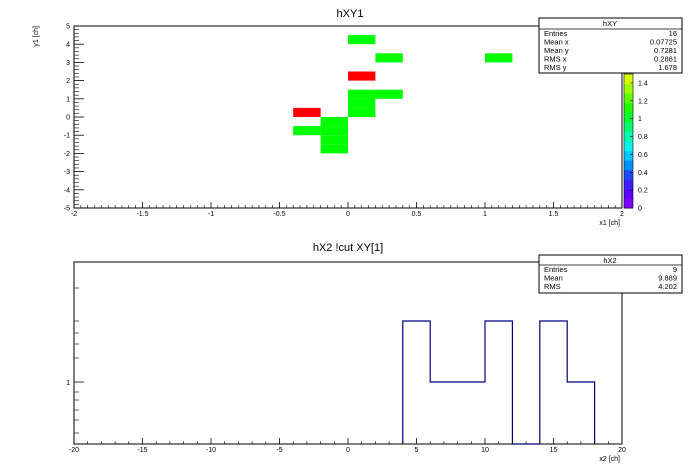  What do you see at coordinates (609, 223) in the screenshot?
I see `top-x-label: x1 [ch]` at bounding box center [609, 223].